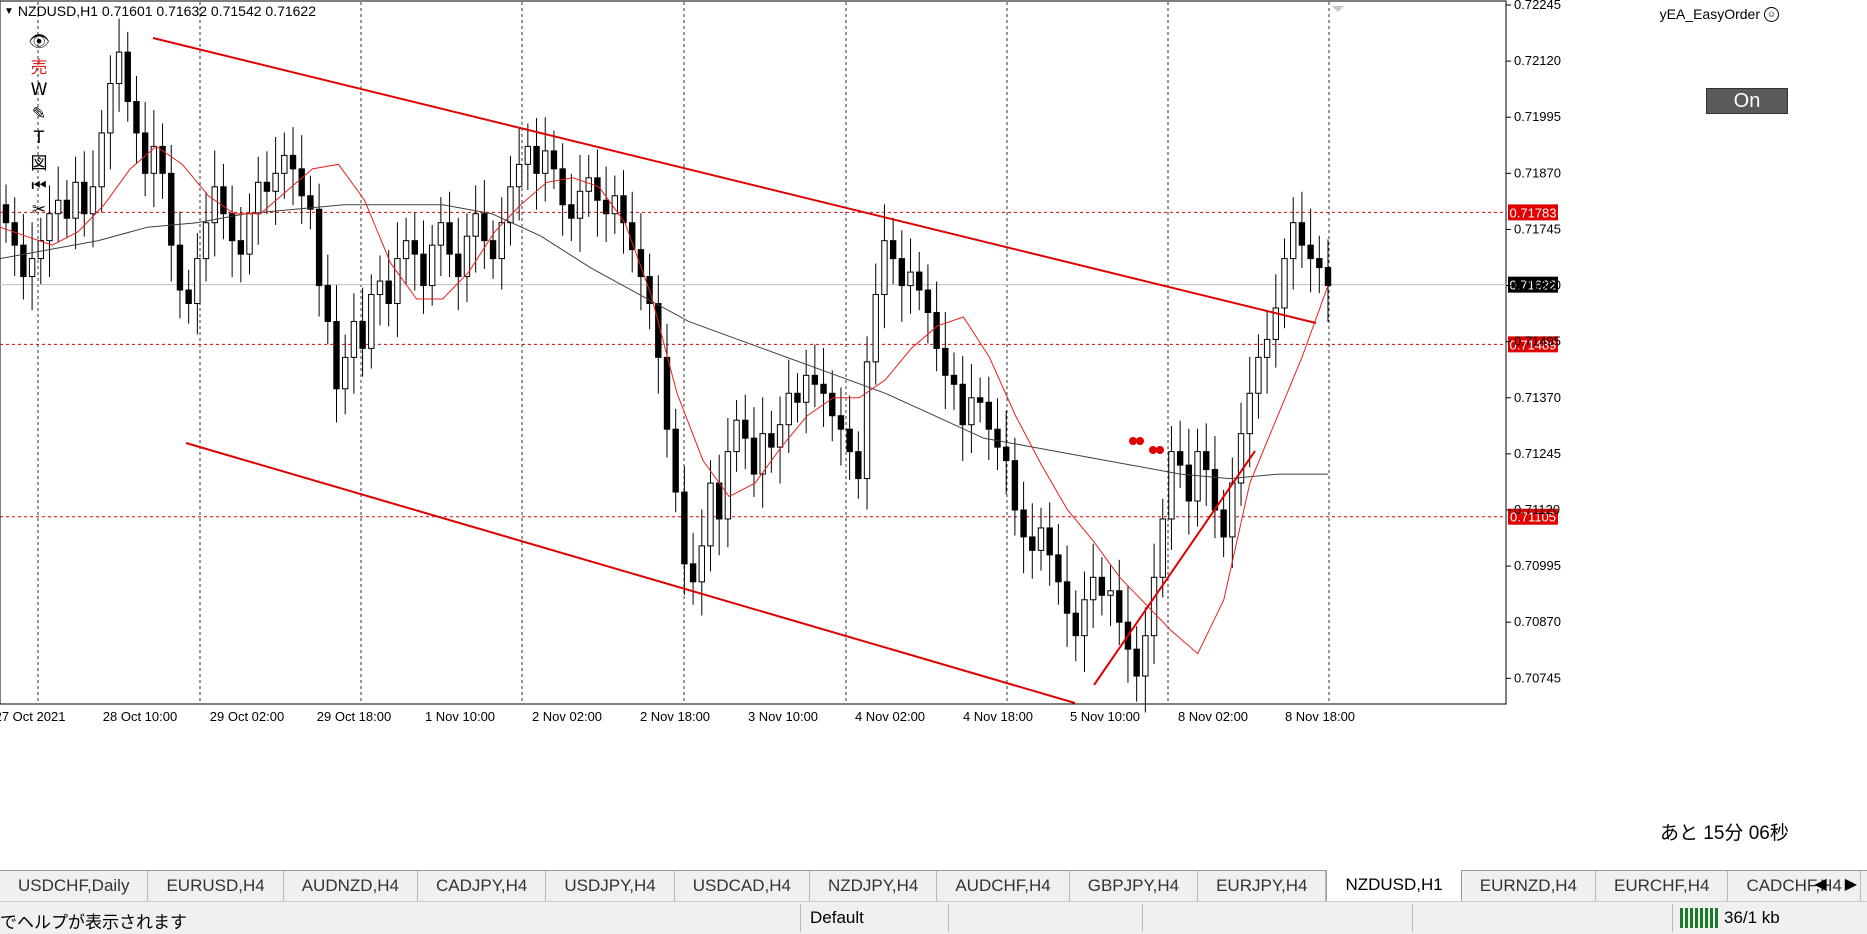  Describe the element at coordinates (1752, 917) in the screenshot. I see `connection-traffic: 36/1 kb` at that location.